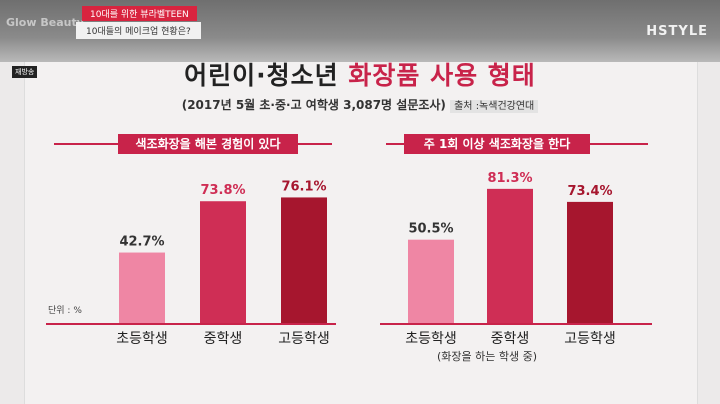 This screenshot has height=404, width=720. What do you see at coordinates (261, 75) in the screenshot?
I see `title-part1: 어린이·청소년` at bounding box center [261, 75].